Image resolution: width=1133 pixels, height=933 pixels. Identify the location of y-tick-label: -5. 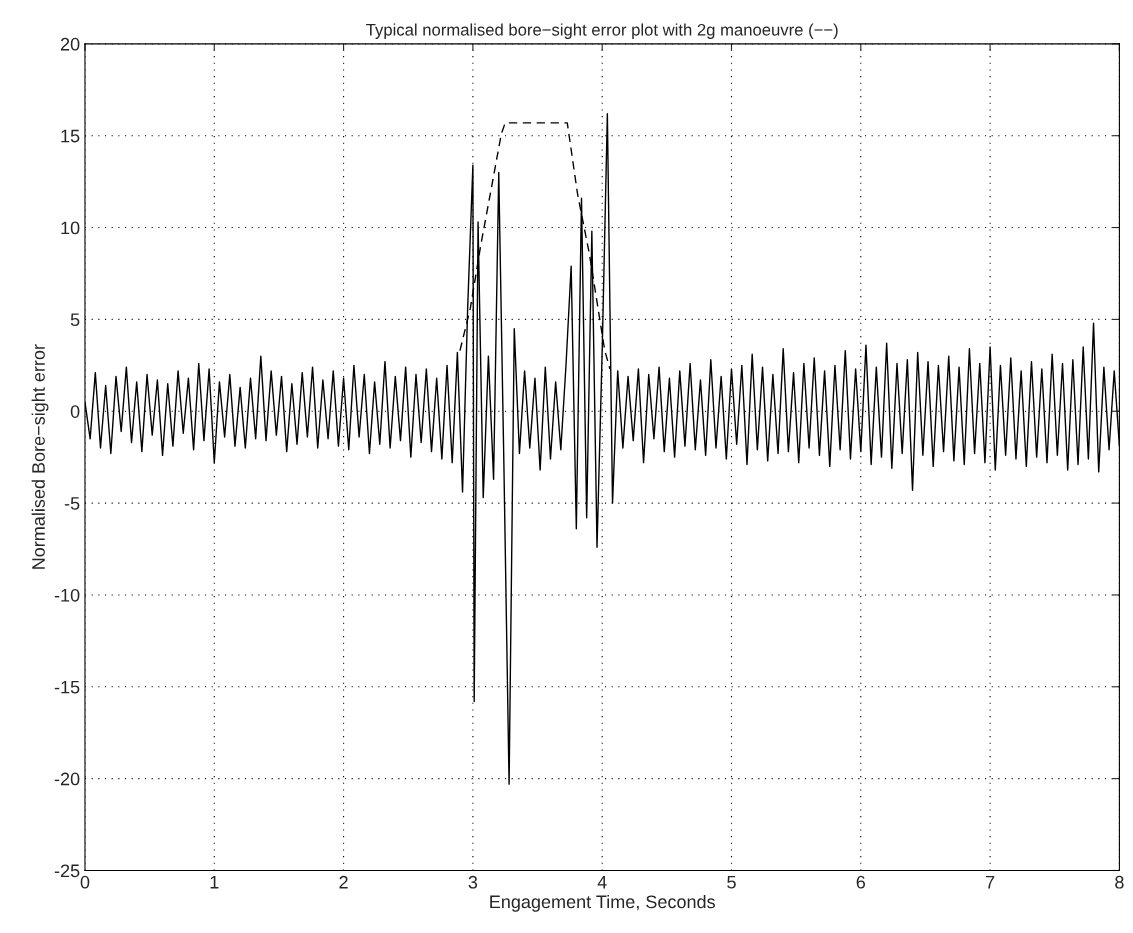
(72, 503).